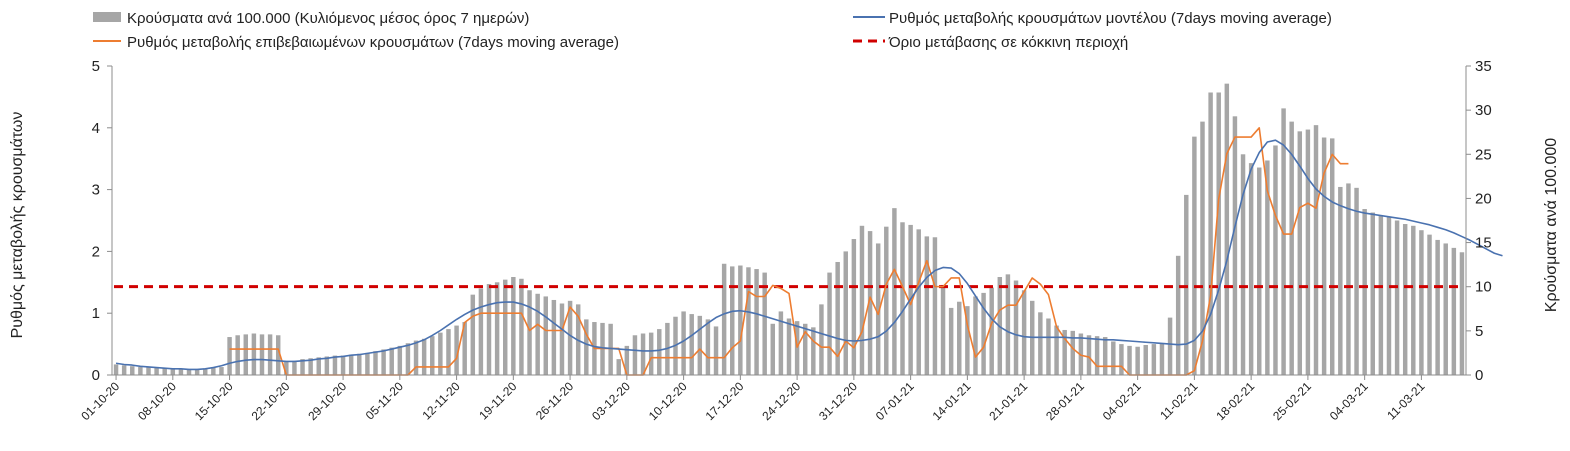 This screenshot has height=451, width=1570. I want to click on x-tick-label: 10-12-20, so click(668, 401).